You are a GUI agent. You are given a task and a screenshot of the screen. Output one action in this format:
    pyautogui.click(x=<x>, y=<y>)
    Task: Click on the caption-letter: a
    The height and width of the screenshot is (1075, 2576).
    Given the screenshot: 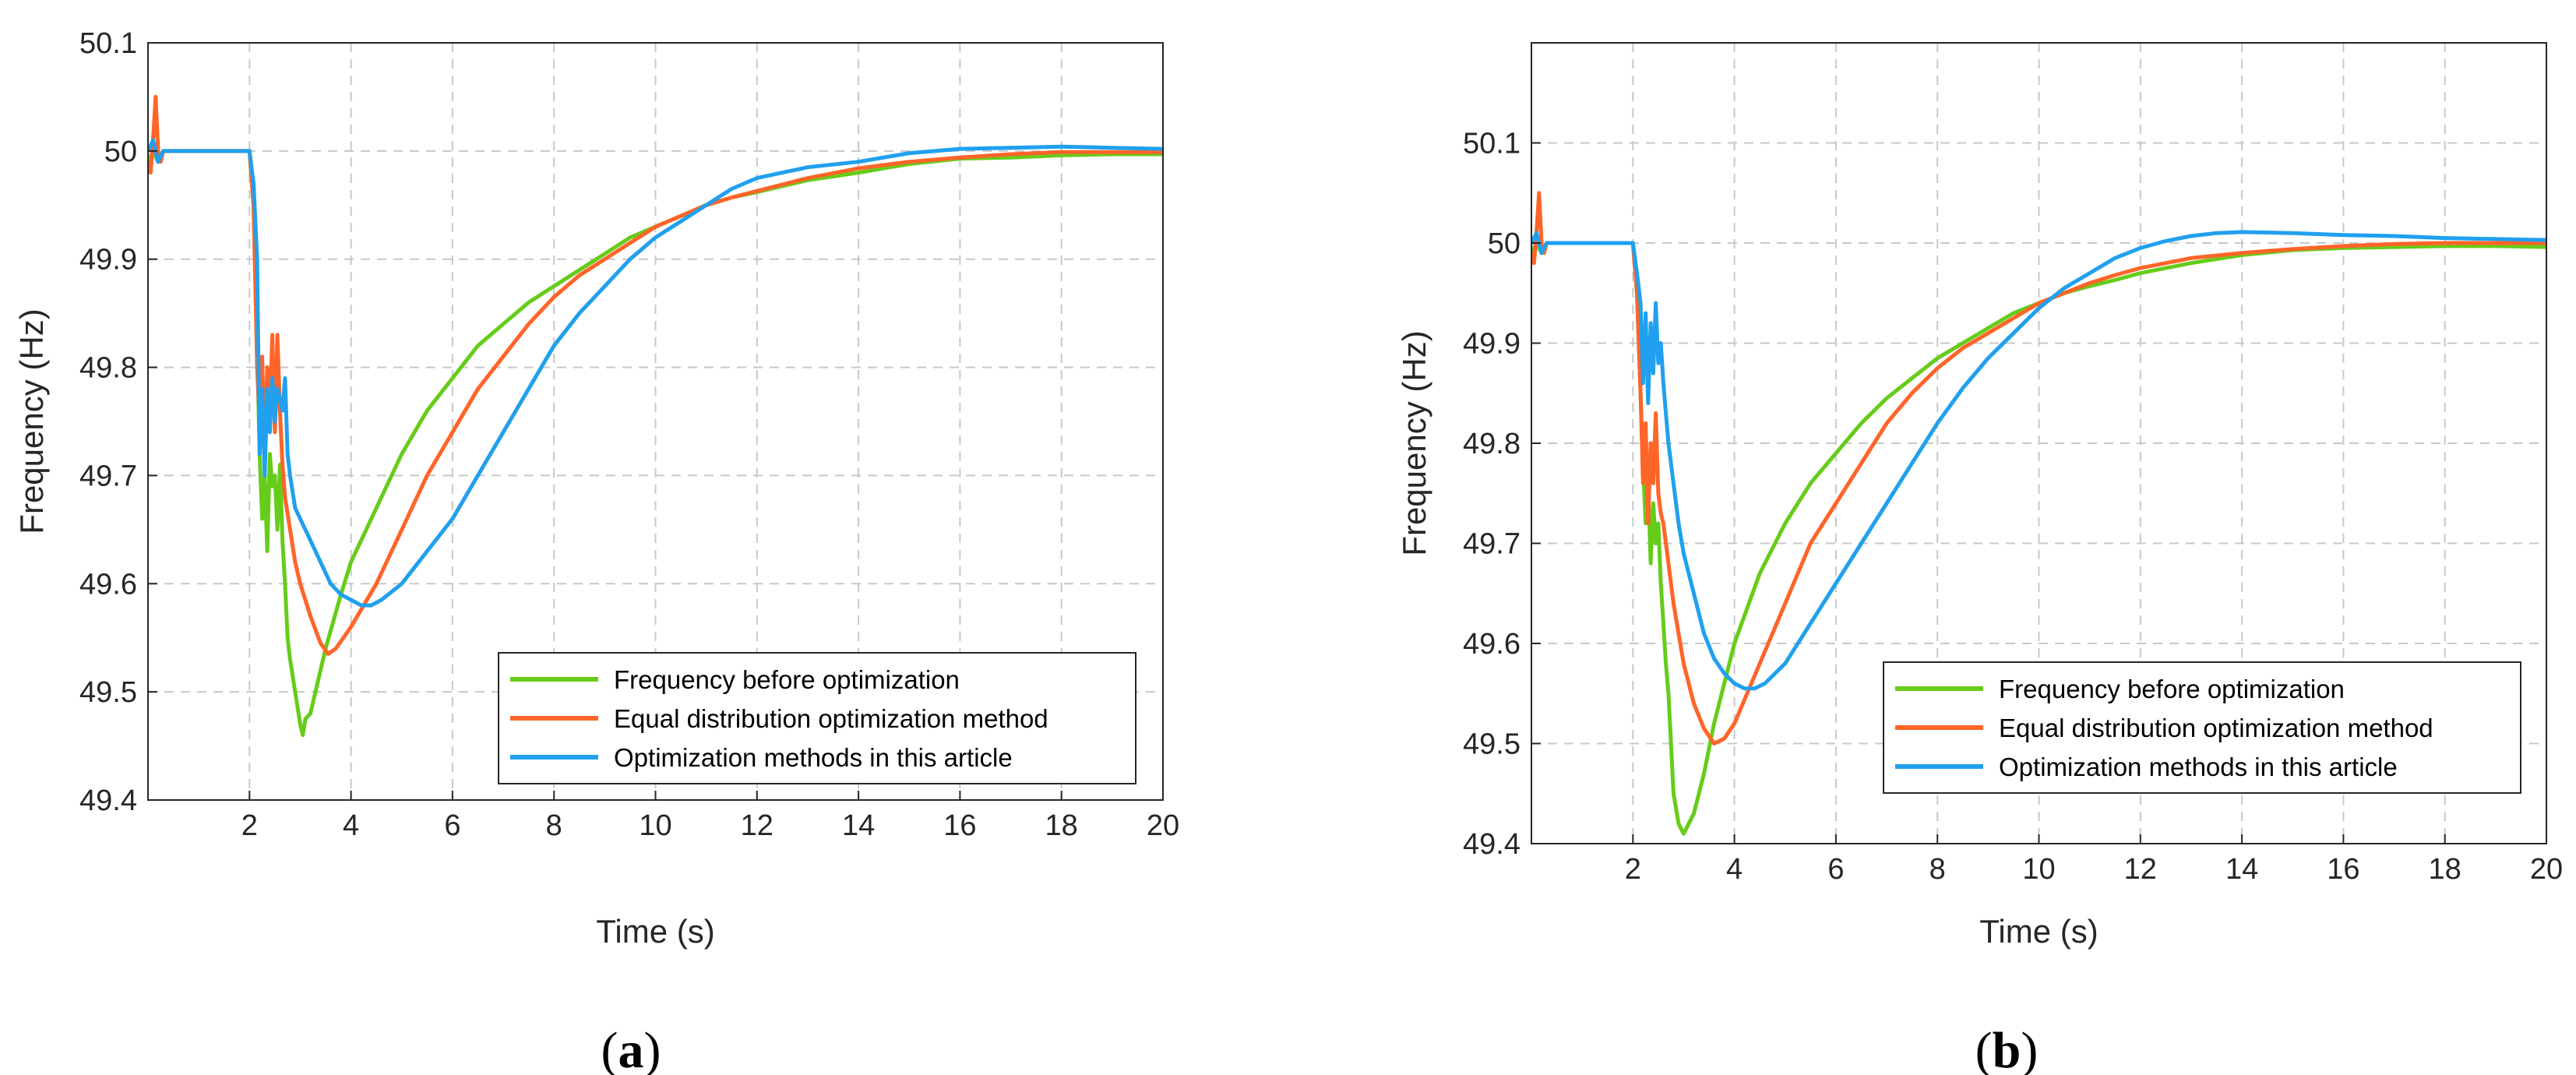 What is the action you would take?
    pyautogui.click(x=631, y=1048)
    